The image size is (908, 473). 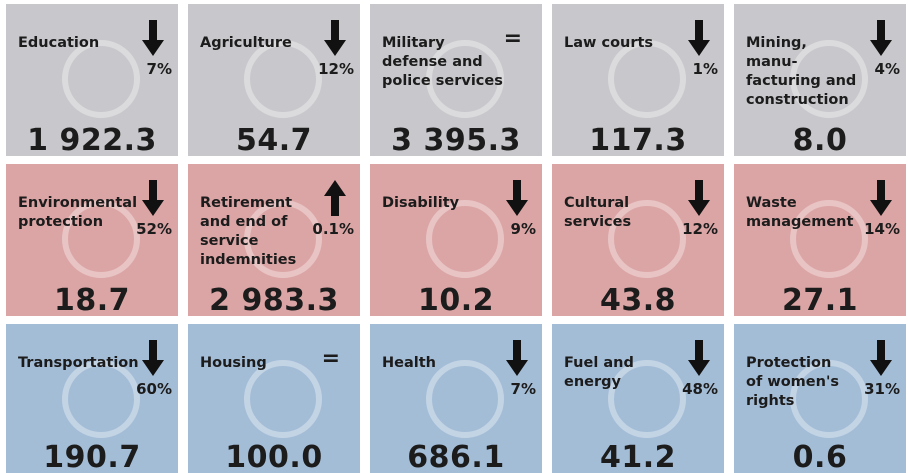 What do you see at coordinates (882, 389) in the screenshot?
I see `change-label: 31%` at bounding box center [882, 389].